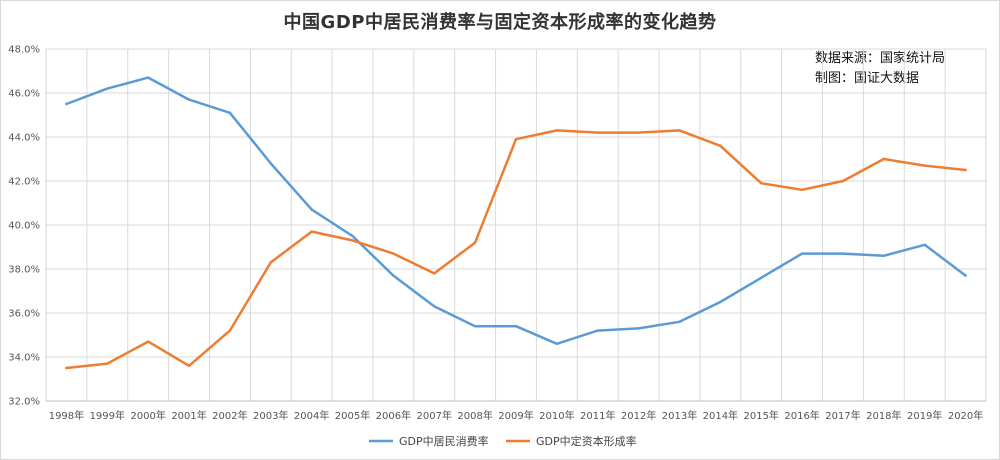  What do you see at coordinates (444, 441) in the screenshot?
I see `legend-label: GDP中居民消费率` at bounding box center [444, 441].